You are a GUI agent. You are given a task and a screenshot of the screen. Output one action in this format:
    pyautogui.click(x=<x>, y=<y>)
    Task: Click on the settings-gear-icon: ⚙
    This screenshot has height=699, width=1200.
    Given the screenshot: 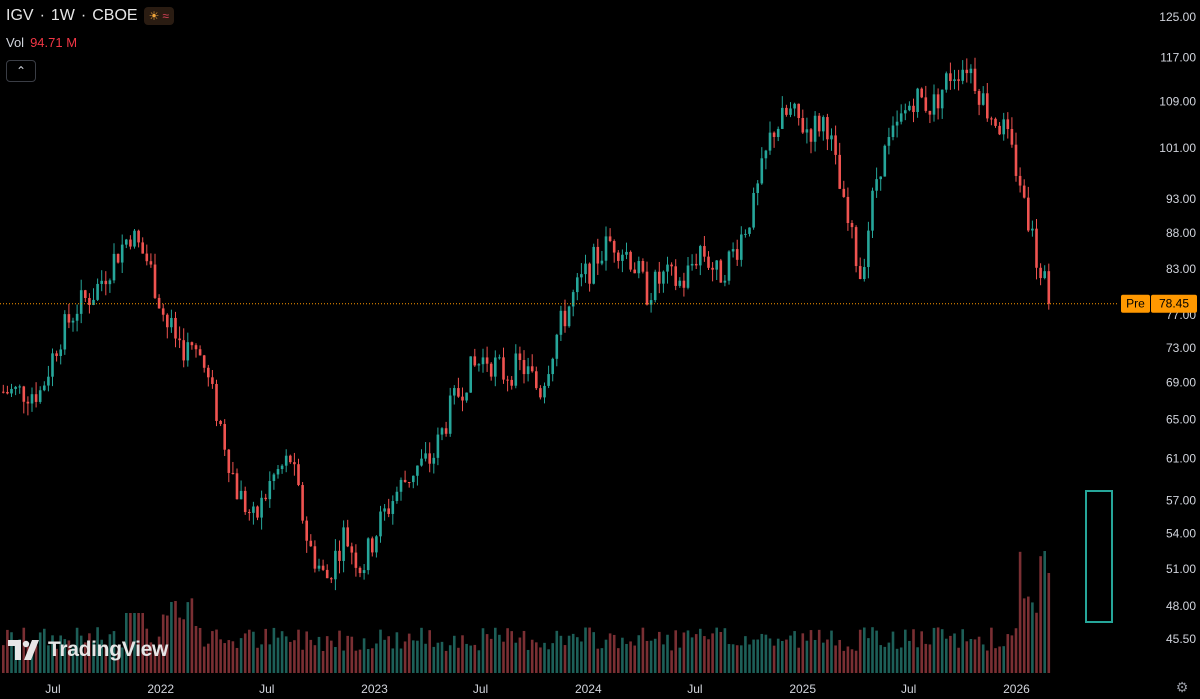 What is the action you would take?
    pyautogui.click(x=1182, y=687)
    